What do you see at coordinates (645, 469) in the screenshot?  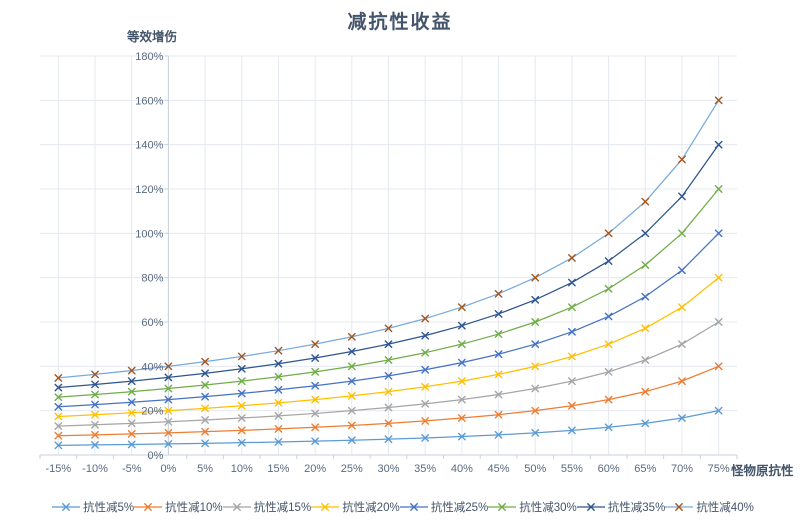 I see `x-tick-label: 65%` at bounding box center [645, 469].